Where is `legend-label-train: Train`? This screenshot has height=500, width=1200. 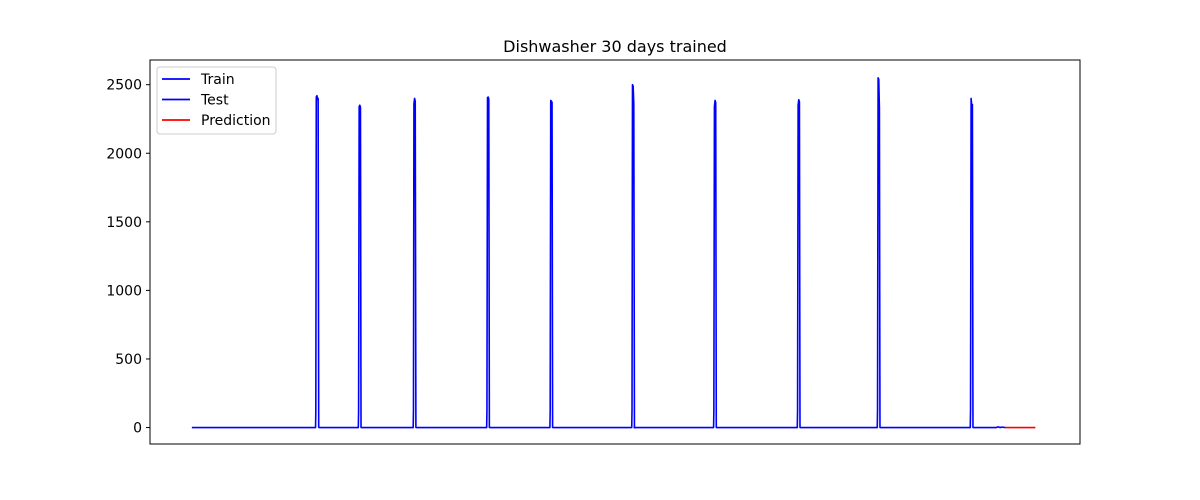 legend-label-train: Train is located at coordinates (217, 80).